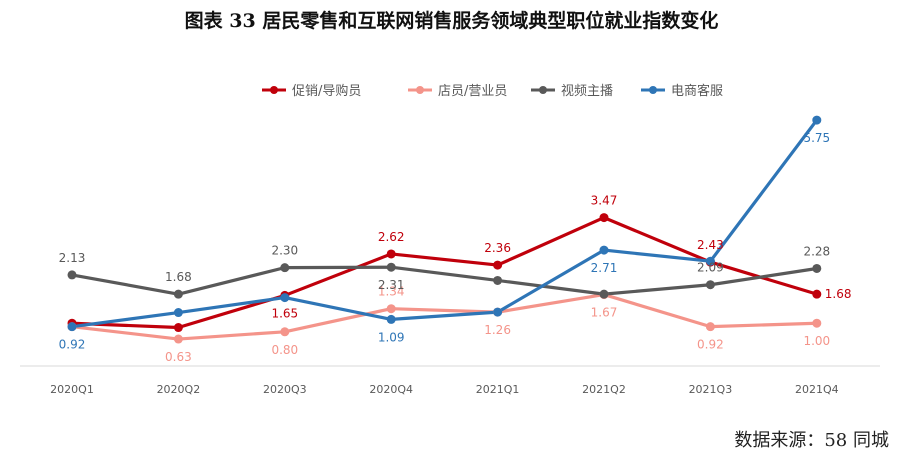 The height and width of the screenshot is (464, 903). What do you see at coordinates (497, 248) in the screenshot?
I see `data-label: 2.36` at bounding box center [497, 248].